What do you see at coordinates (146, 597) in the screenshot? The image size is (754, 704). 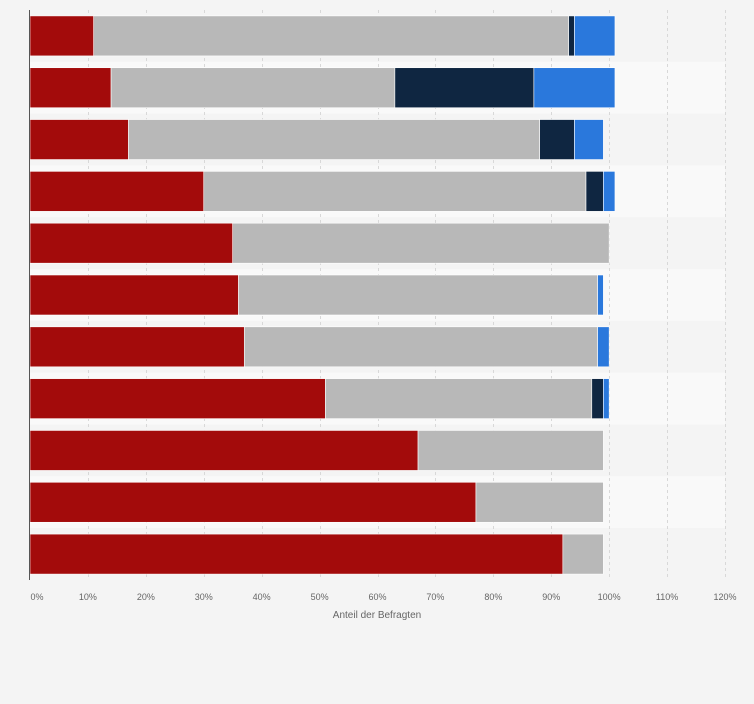 I see `x-tick-label: 20%` at bounding box center [146, 597].